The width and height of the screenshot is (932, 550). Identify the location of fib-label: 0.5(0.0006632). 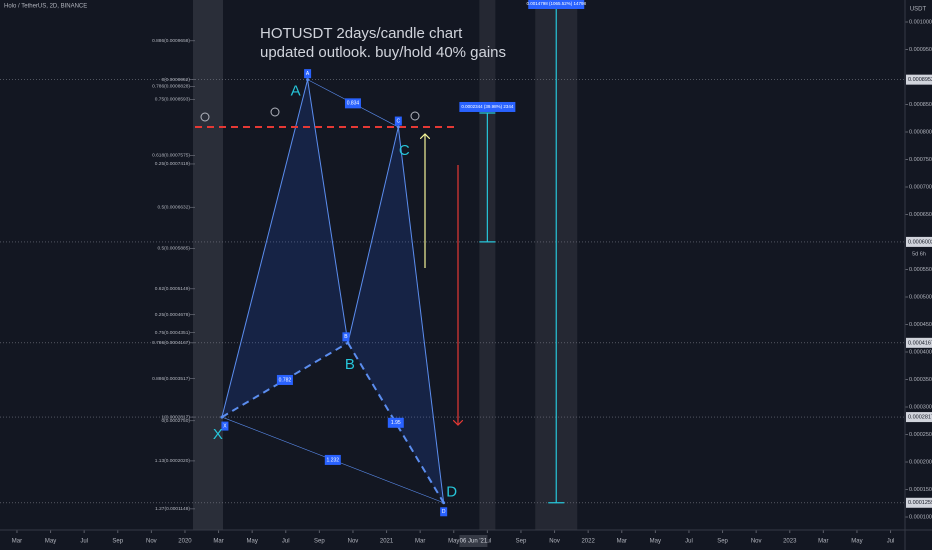
(173, 208).